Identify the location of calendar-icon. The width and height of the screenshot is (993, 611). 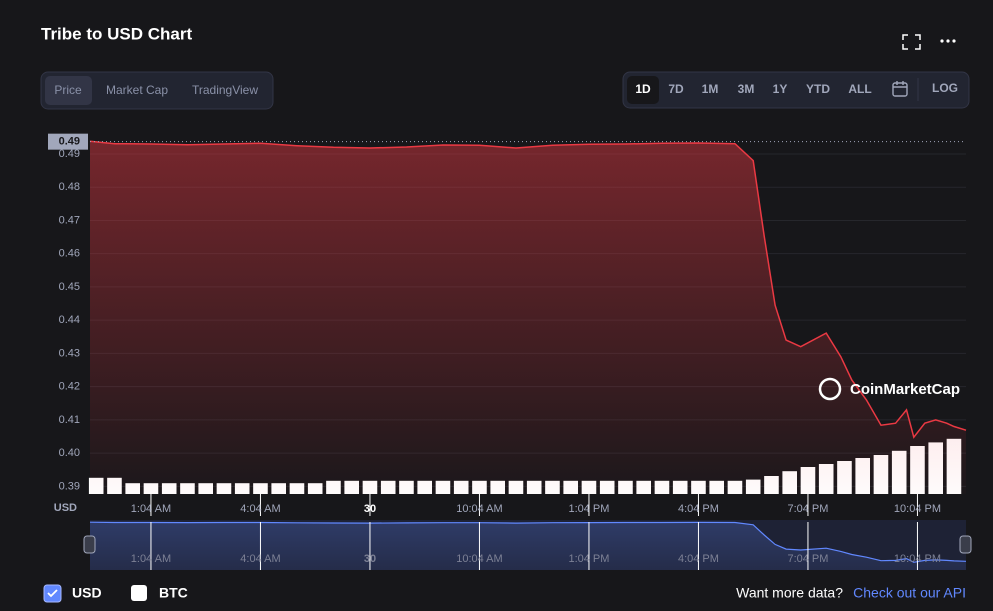
(900, 89).